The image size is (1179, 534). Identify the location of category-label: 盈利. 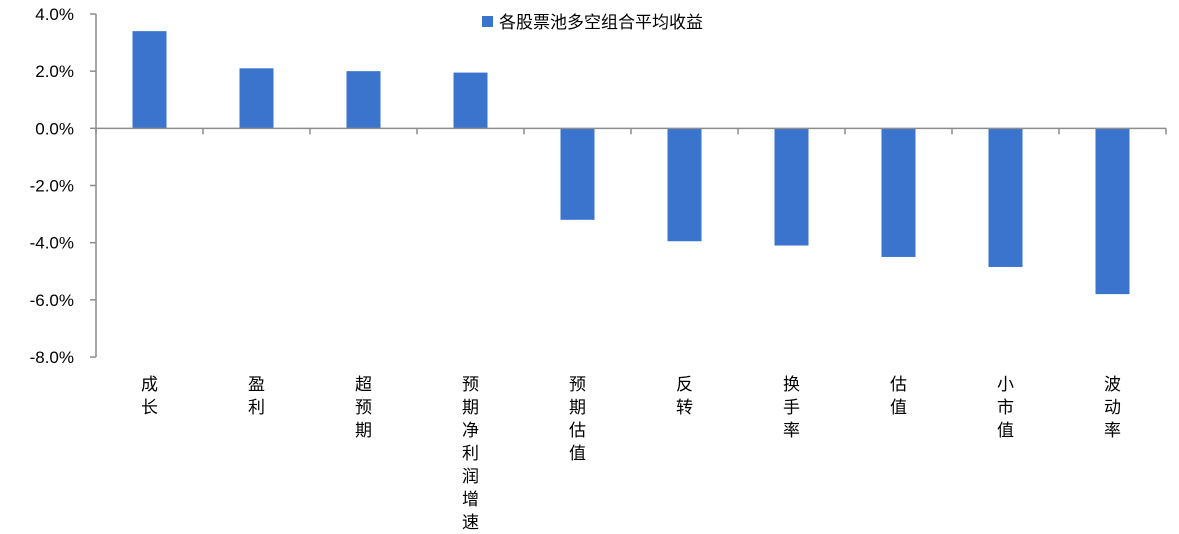
(256, 396).